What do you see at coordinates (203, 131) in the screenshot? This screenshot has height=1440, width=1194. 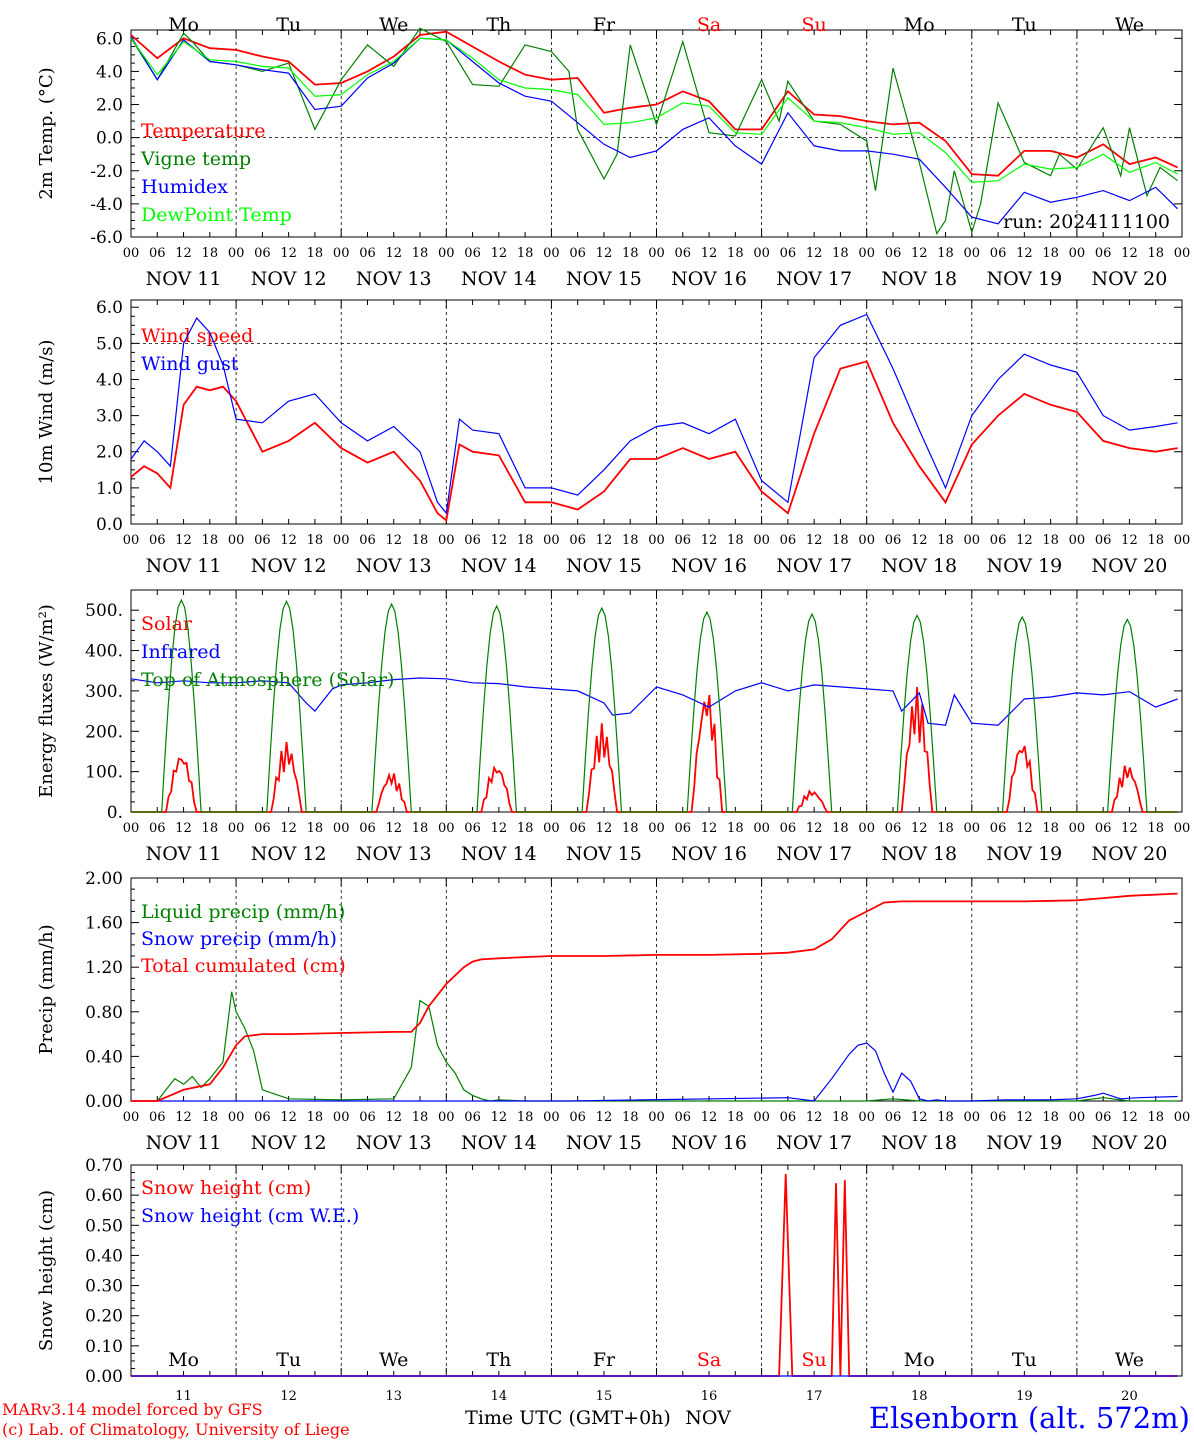 I see `legend-entry: Temperature` at bounding box center [203, 131].